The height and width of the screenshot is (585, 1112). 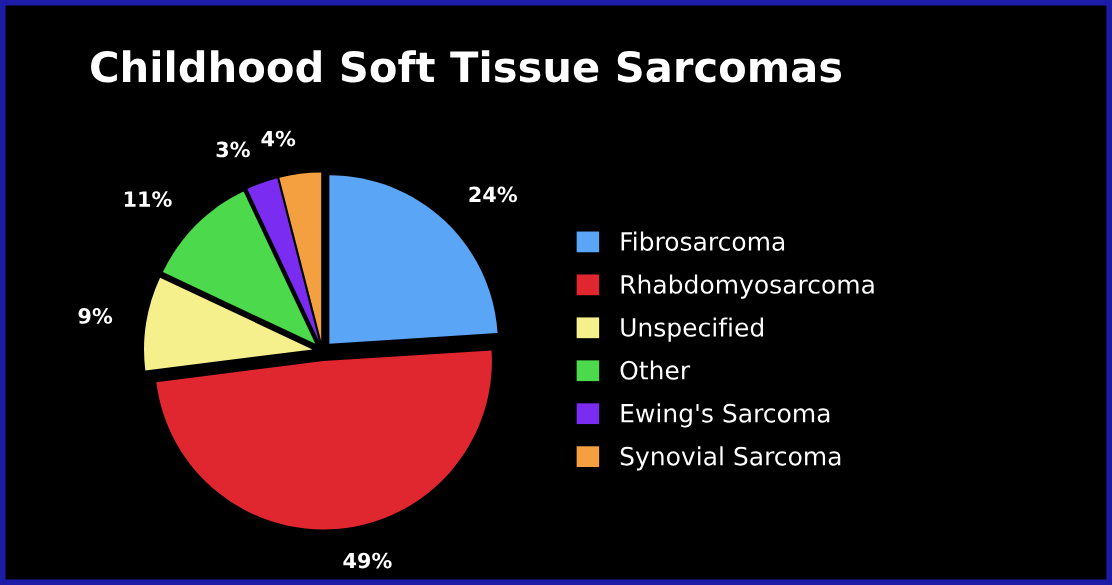 What do you see at coordinates (148, 199) in the screenshot?
I see `data-label: 11%` at bounding box center [148, 199].